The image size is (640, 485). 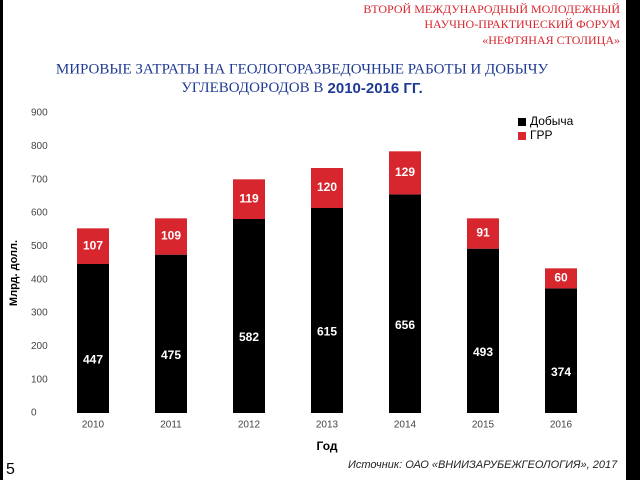 I want to click on title-bold: 2010-2016 ГГ., so click(x=375, y=88).